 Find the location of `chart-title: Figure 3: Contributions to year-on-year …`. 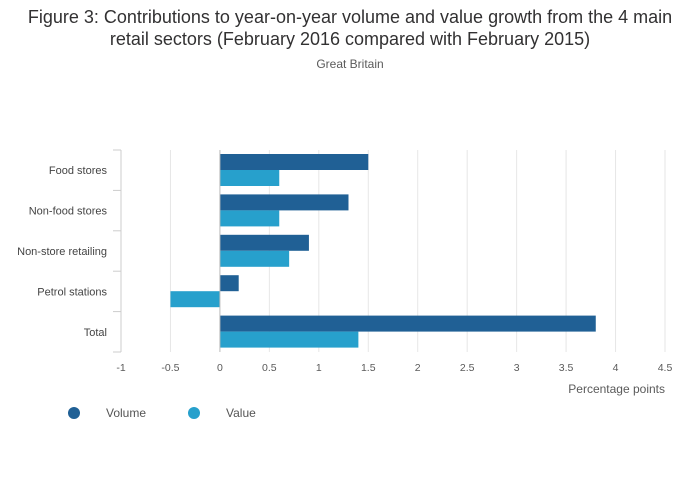

chart-title: Figure 3: Contributions to year-on-year … is located at coordinates (350, 28).